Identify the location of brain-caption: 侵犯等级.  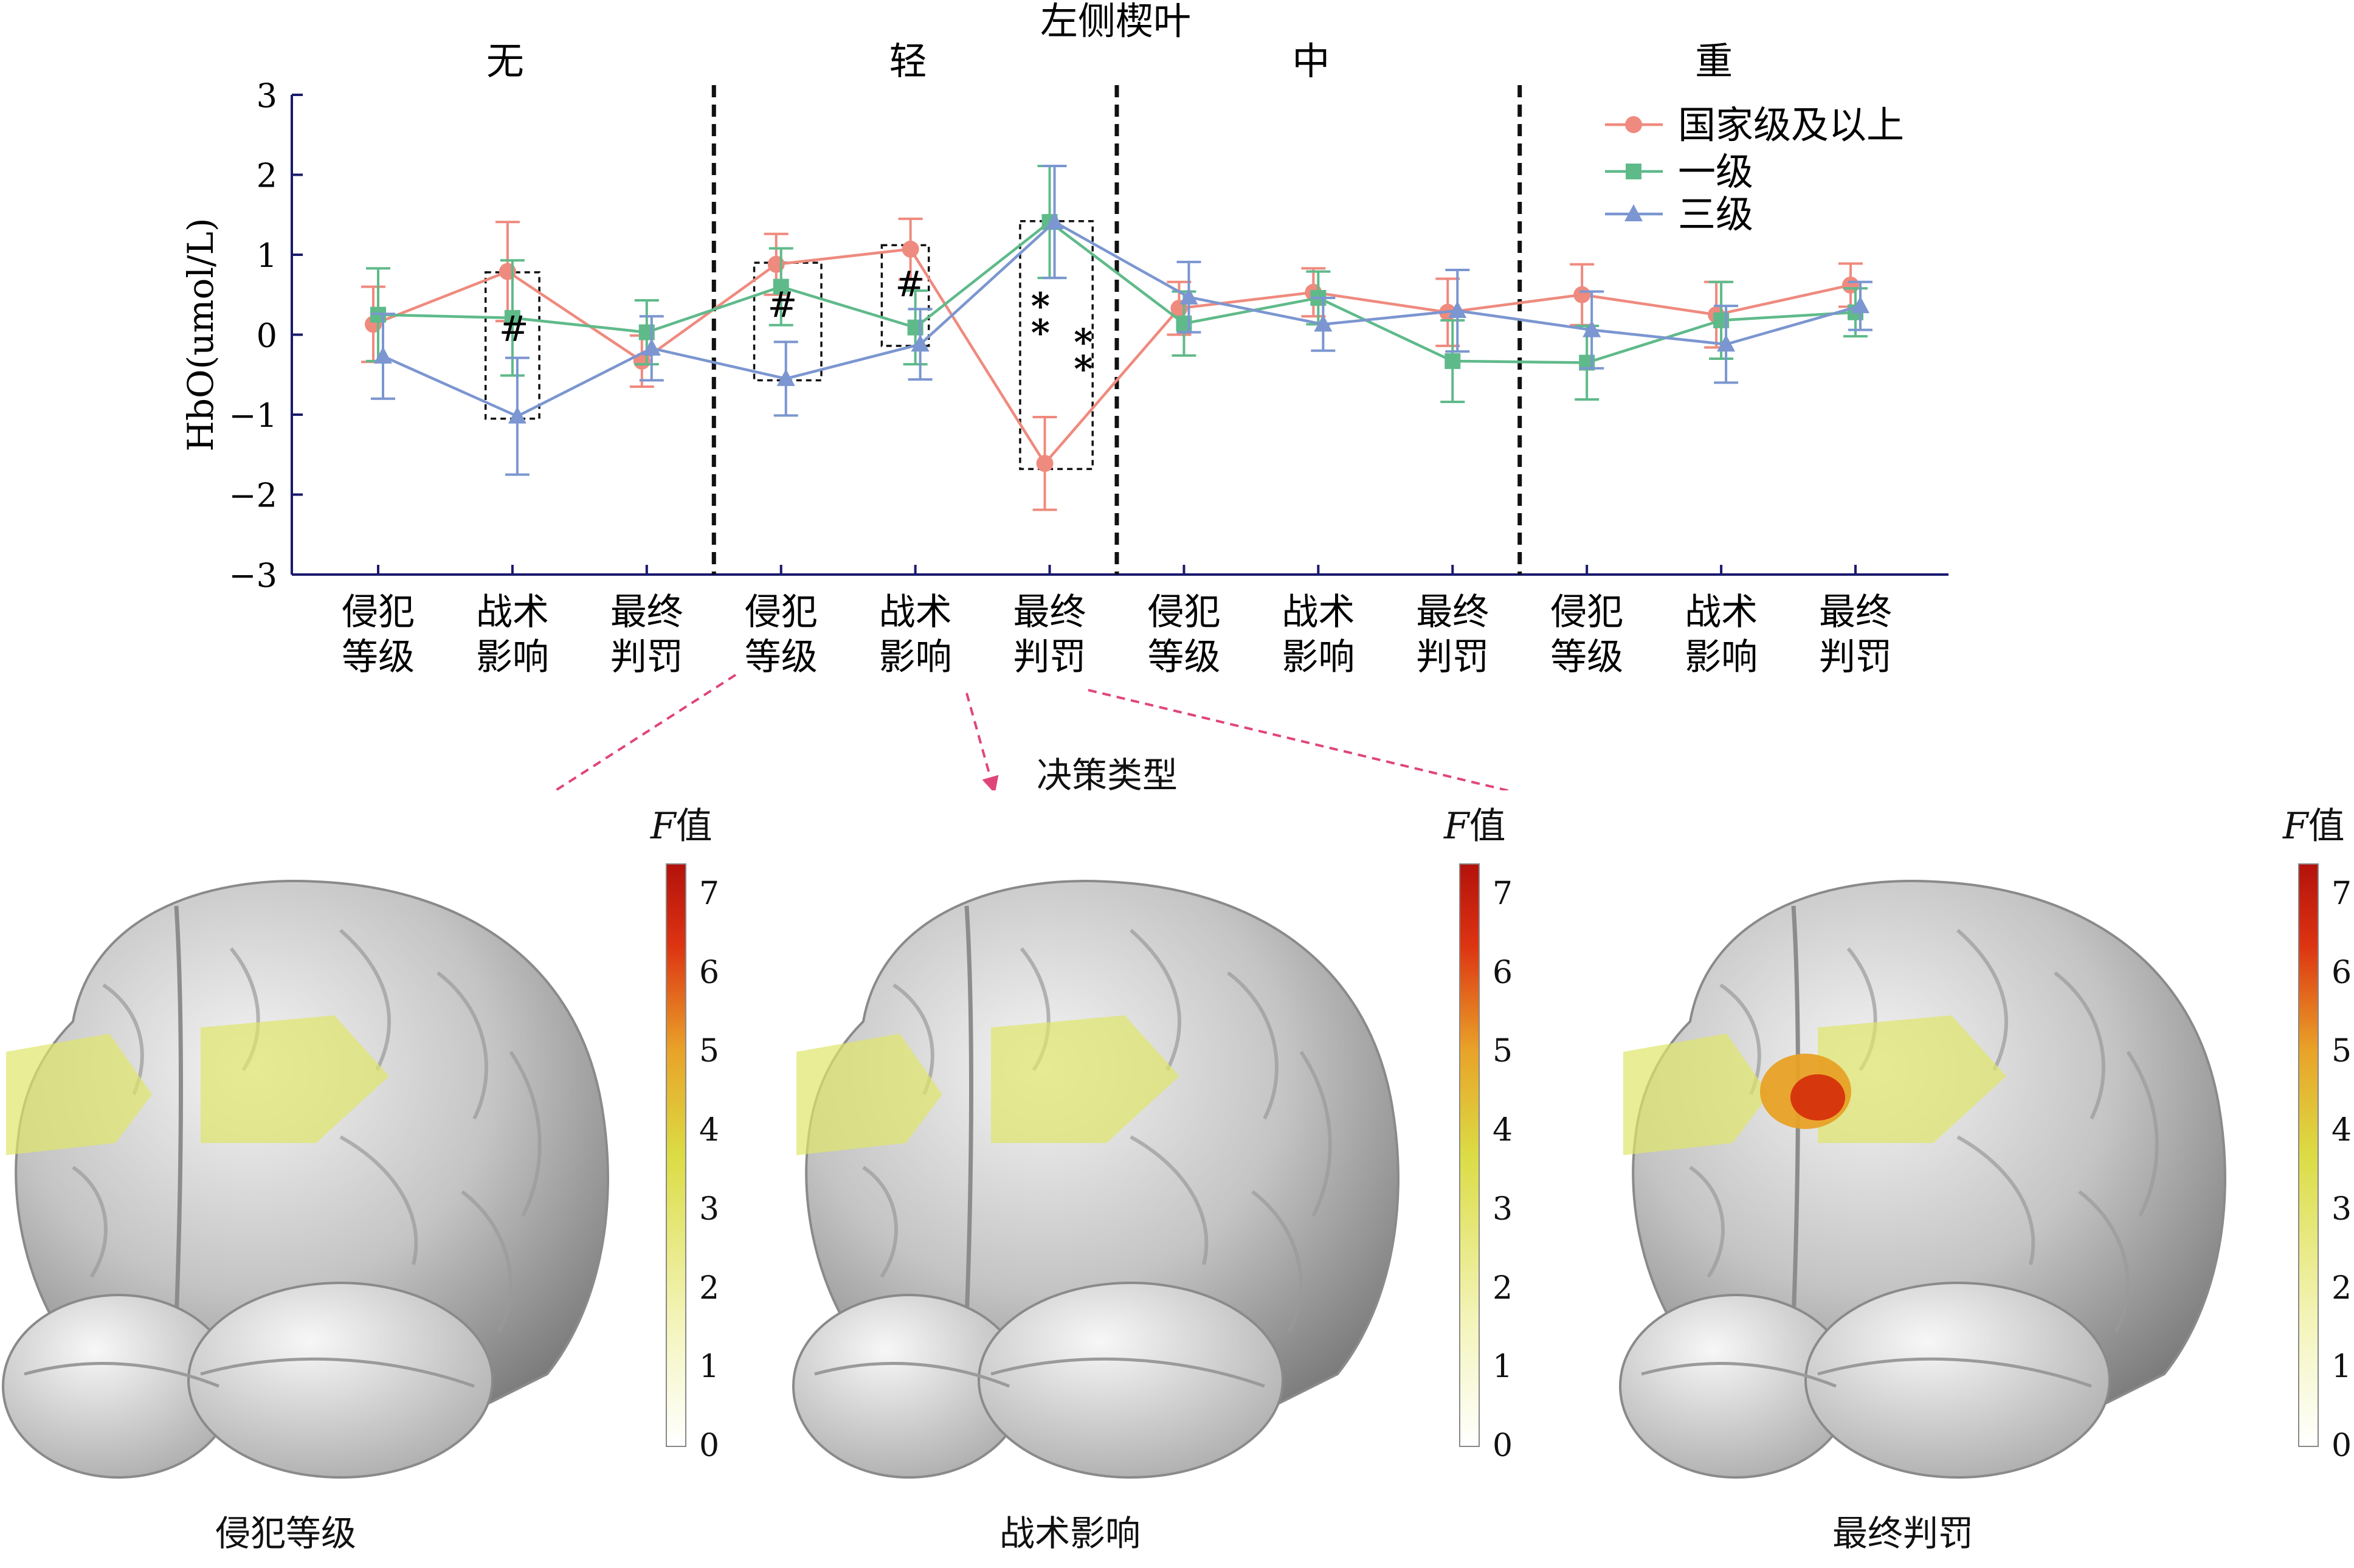
(285, 1533).